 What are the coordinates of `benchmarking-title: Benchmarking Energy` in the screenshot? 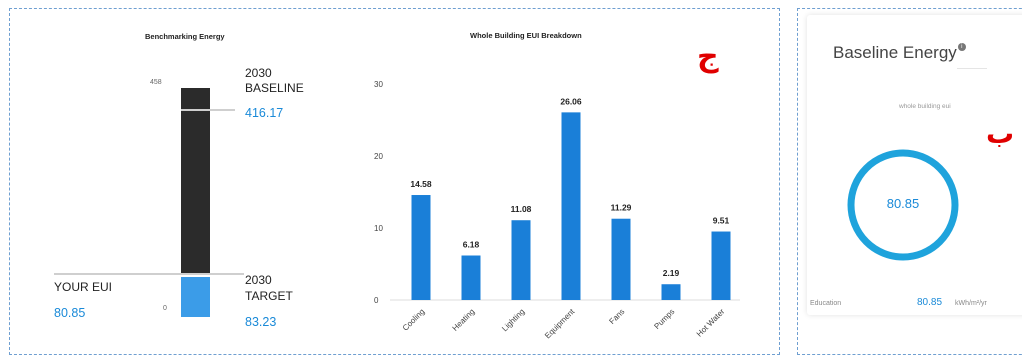 It's located at (185, 36).